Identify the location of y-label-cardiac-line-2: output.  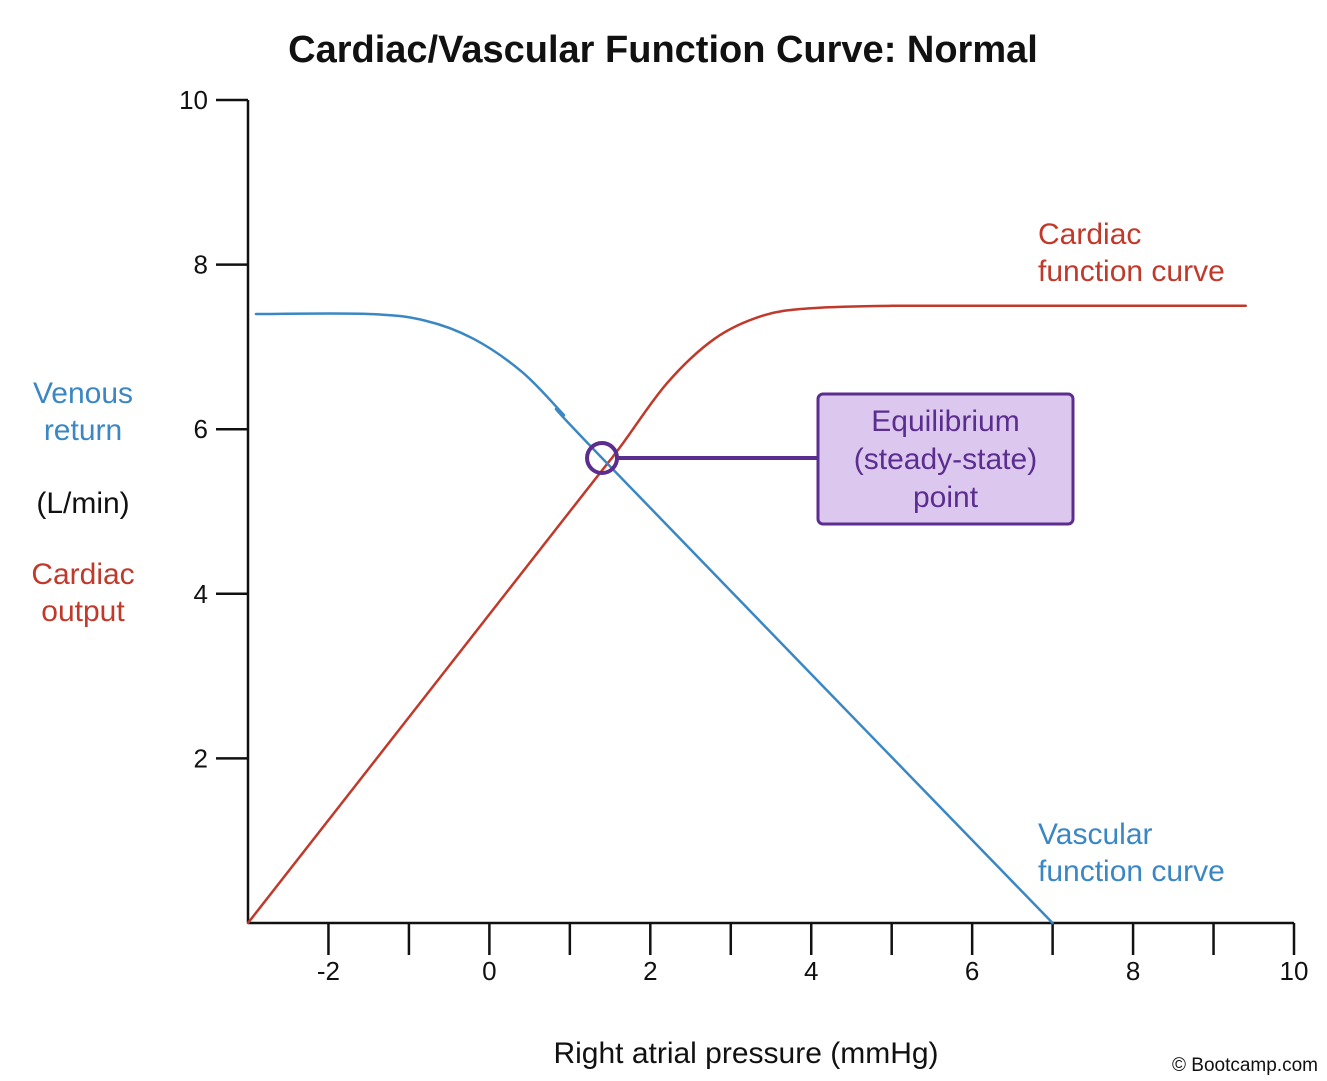
(83, 611).